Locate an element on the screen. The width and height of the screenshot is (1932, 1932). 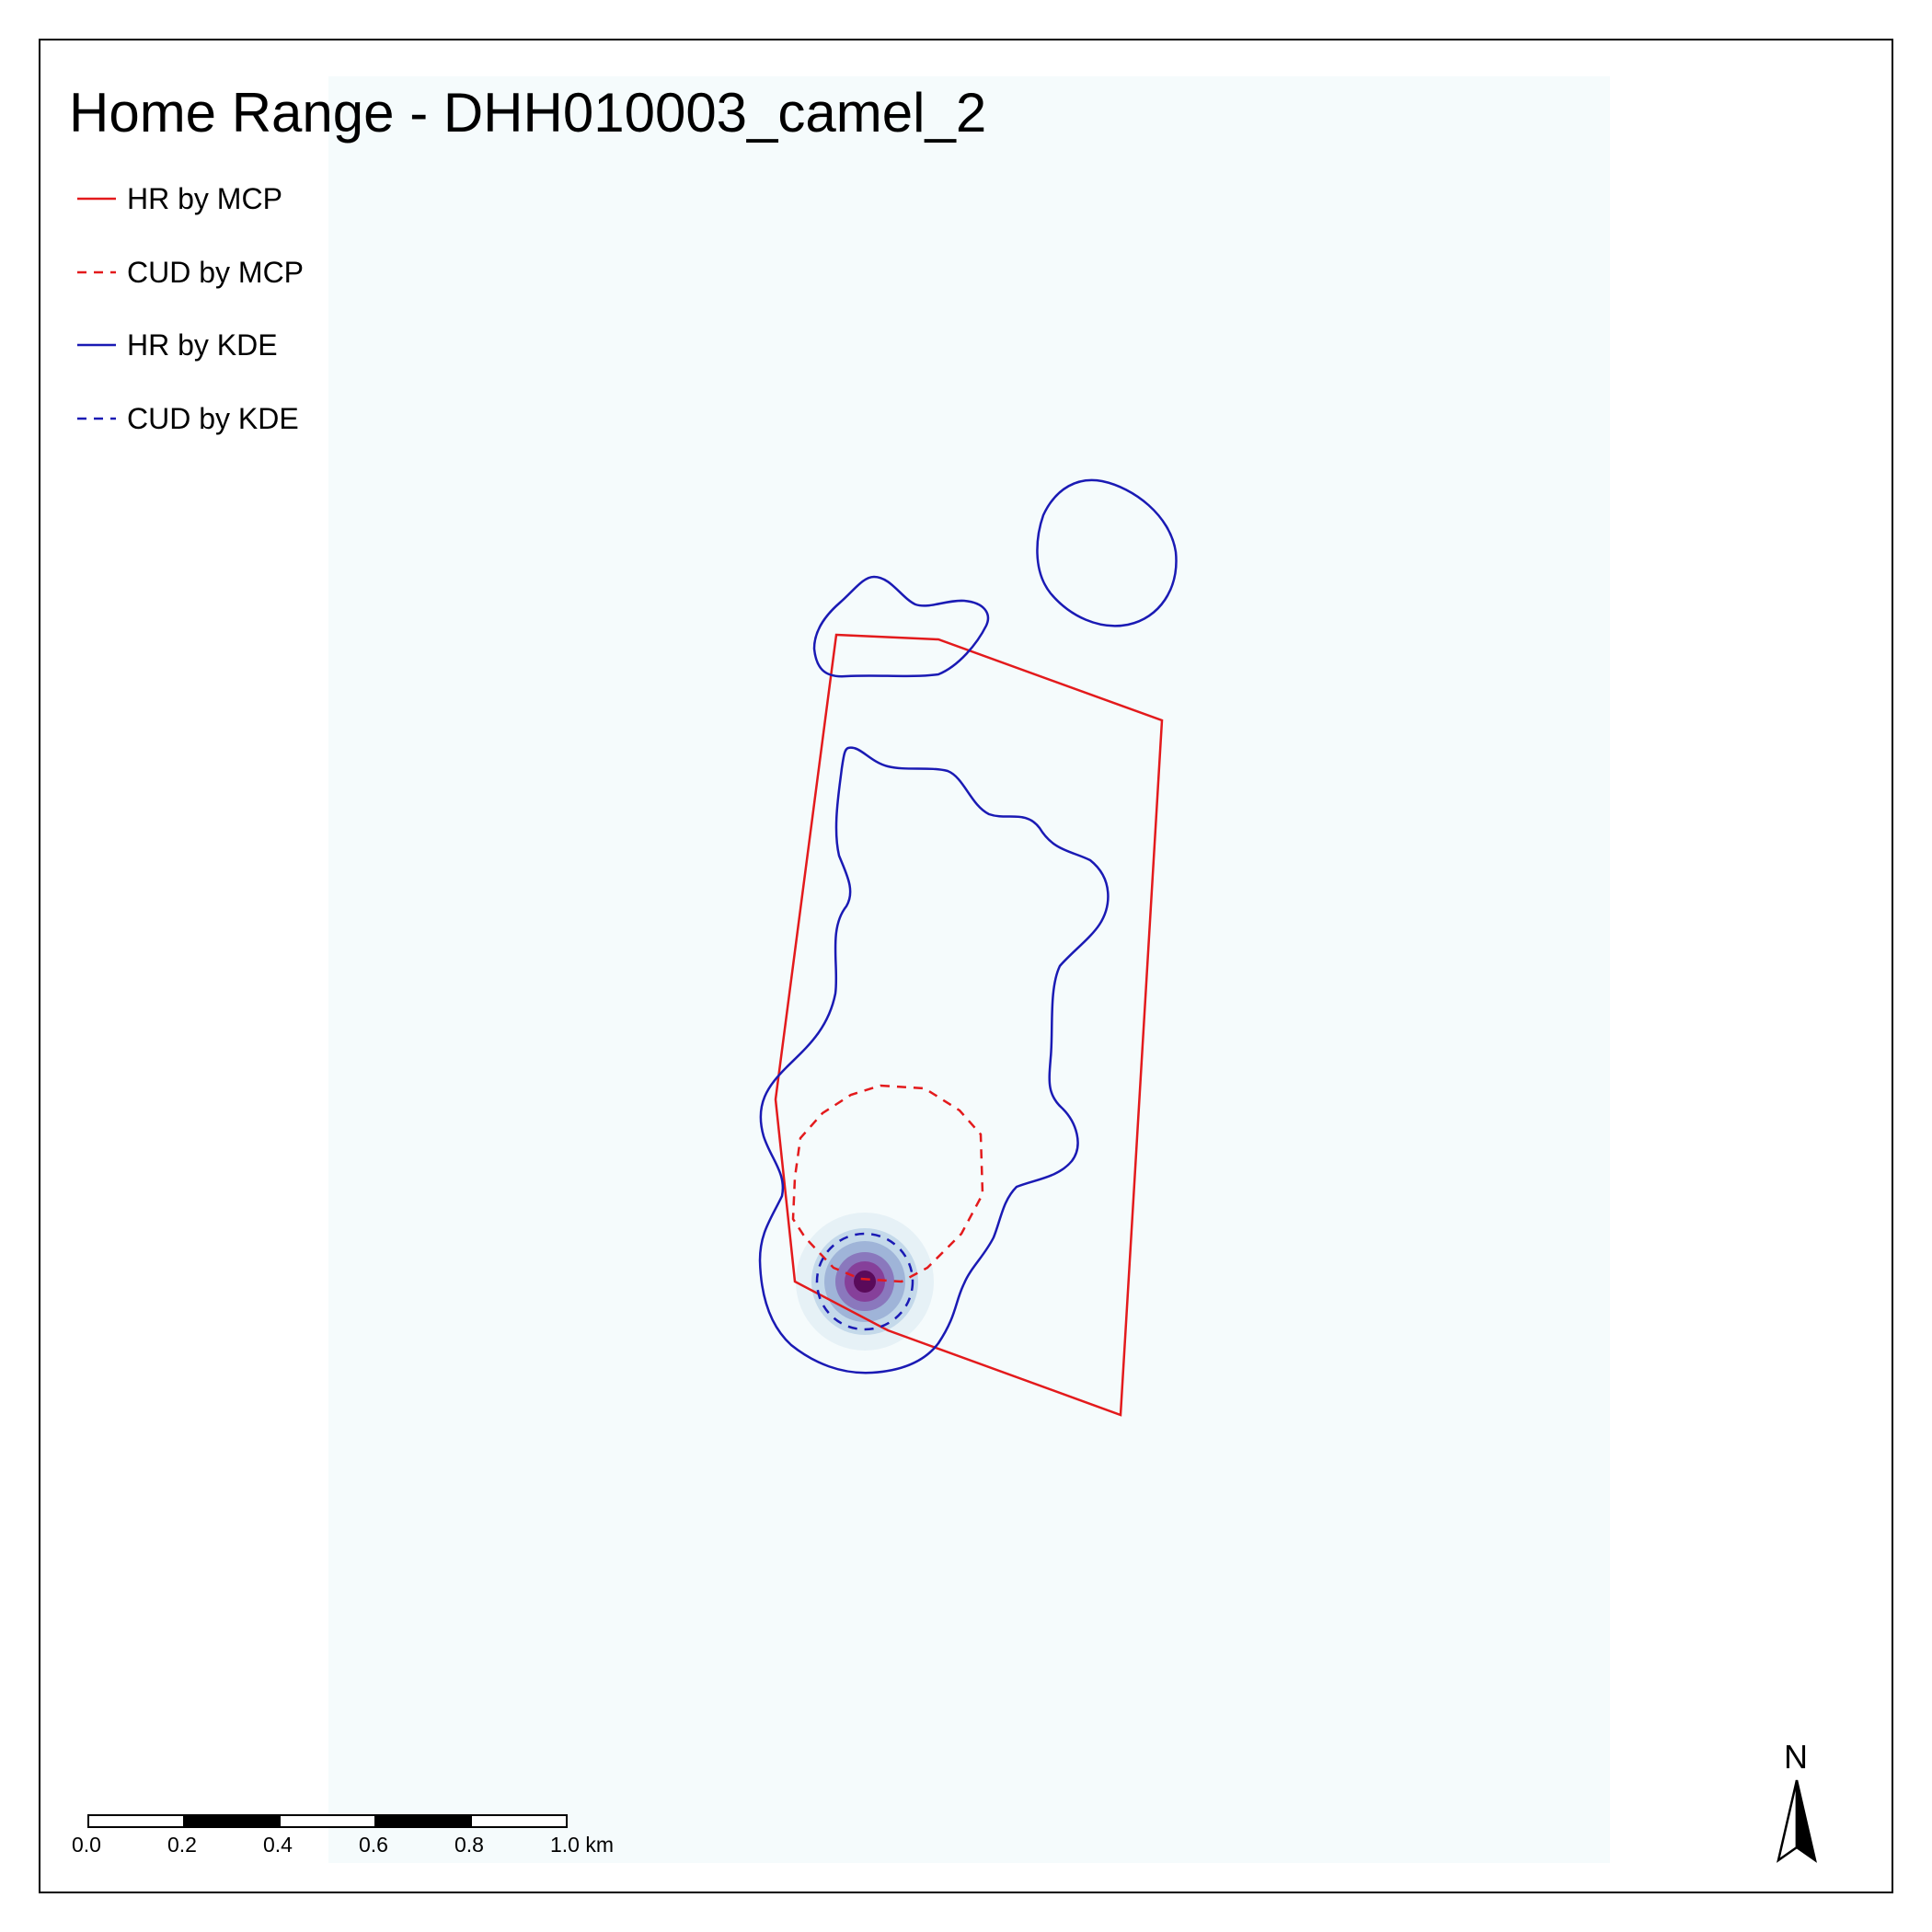
scale-bar: 0.0 0.2 0.4 0.6 0.8 1.0 km is located at coordinates (343, 1835).